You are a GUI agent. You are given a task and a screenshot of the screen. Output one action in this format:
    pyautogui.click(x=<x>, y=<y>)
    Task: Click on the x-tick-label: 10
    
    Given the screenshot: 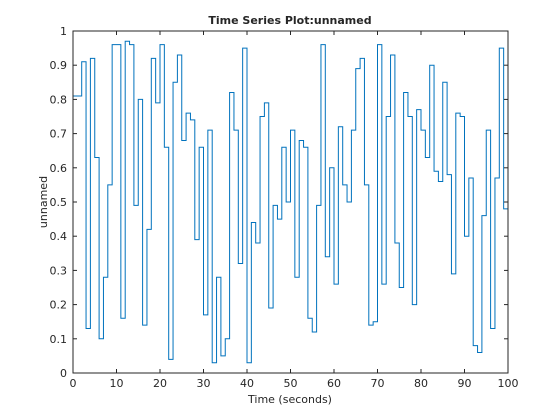 What is the action you would take?
    pyautogui.click(x=117, y=383)
    